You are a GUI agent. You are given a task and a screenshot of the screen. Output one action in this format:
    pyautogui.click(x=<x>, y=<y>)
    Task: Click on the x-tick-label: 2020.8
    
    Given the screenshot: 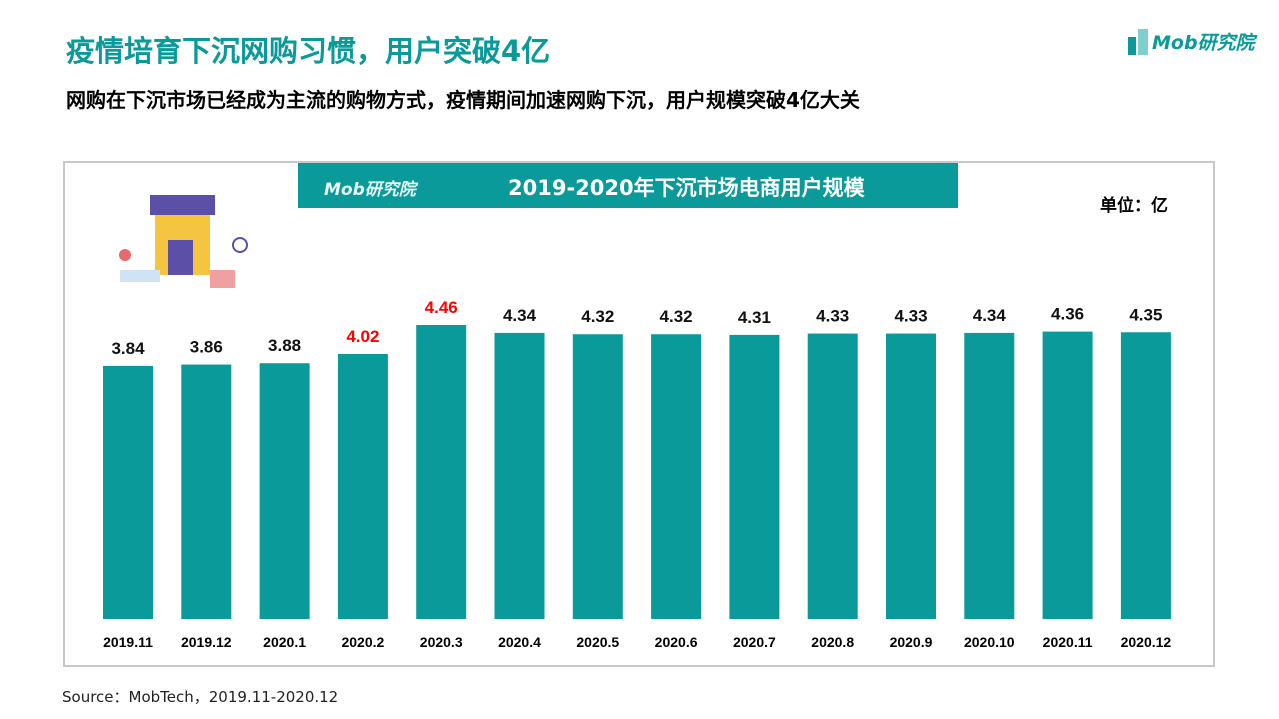 What is the action you would take?
    pyautogui.click(x=832, y=642)
    